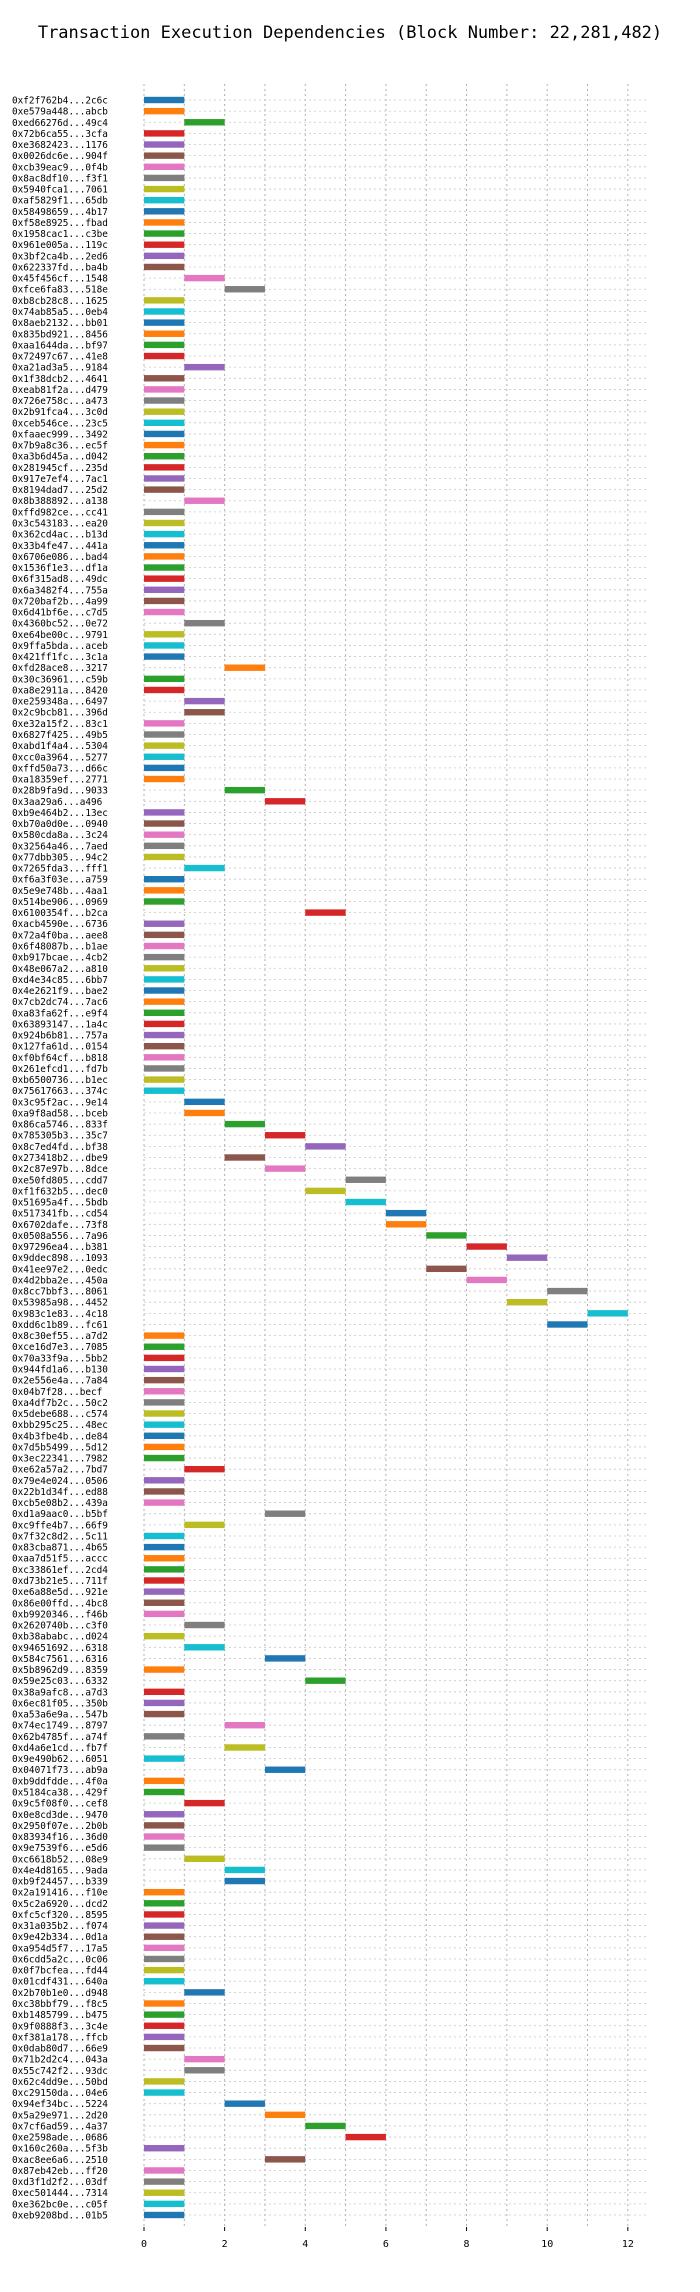 This screenshot has height=2292, width=700. I want to click on transaction-label: 0x6827f425...49b5, so click(60, 735).